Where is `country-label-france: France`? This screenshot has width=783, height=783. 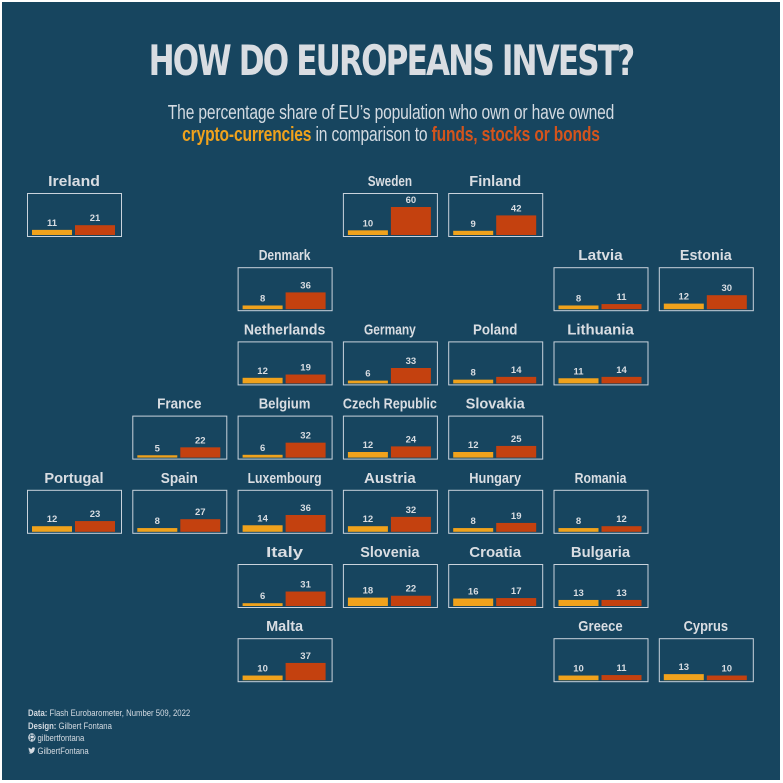
country-label-france: France is located at coordinates (179, 404).